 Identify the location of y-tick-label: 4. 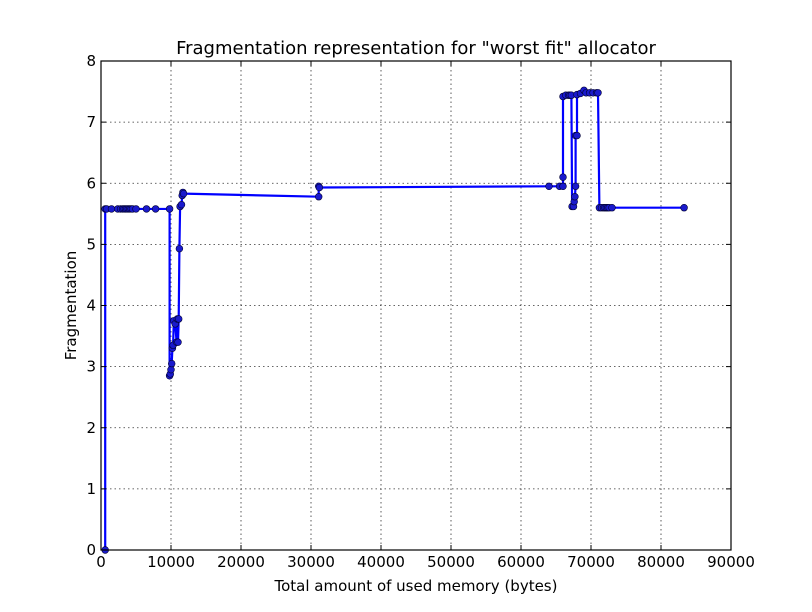
(91, 306).